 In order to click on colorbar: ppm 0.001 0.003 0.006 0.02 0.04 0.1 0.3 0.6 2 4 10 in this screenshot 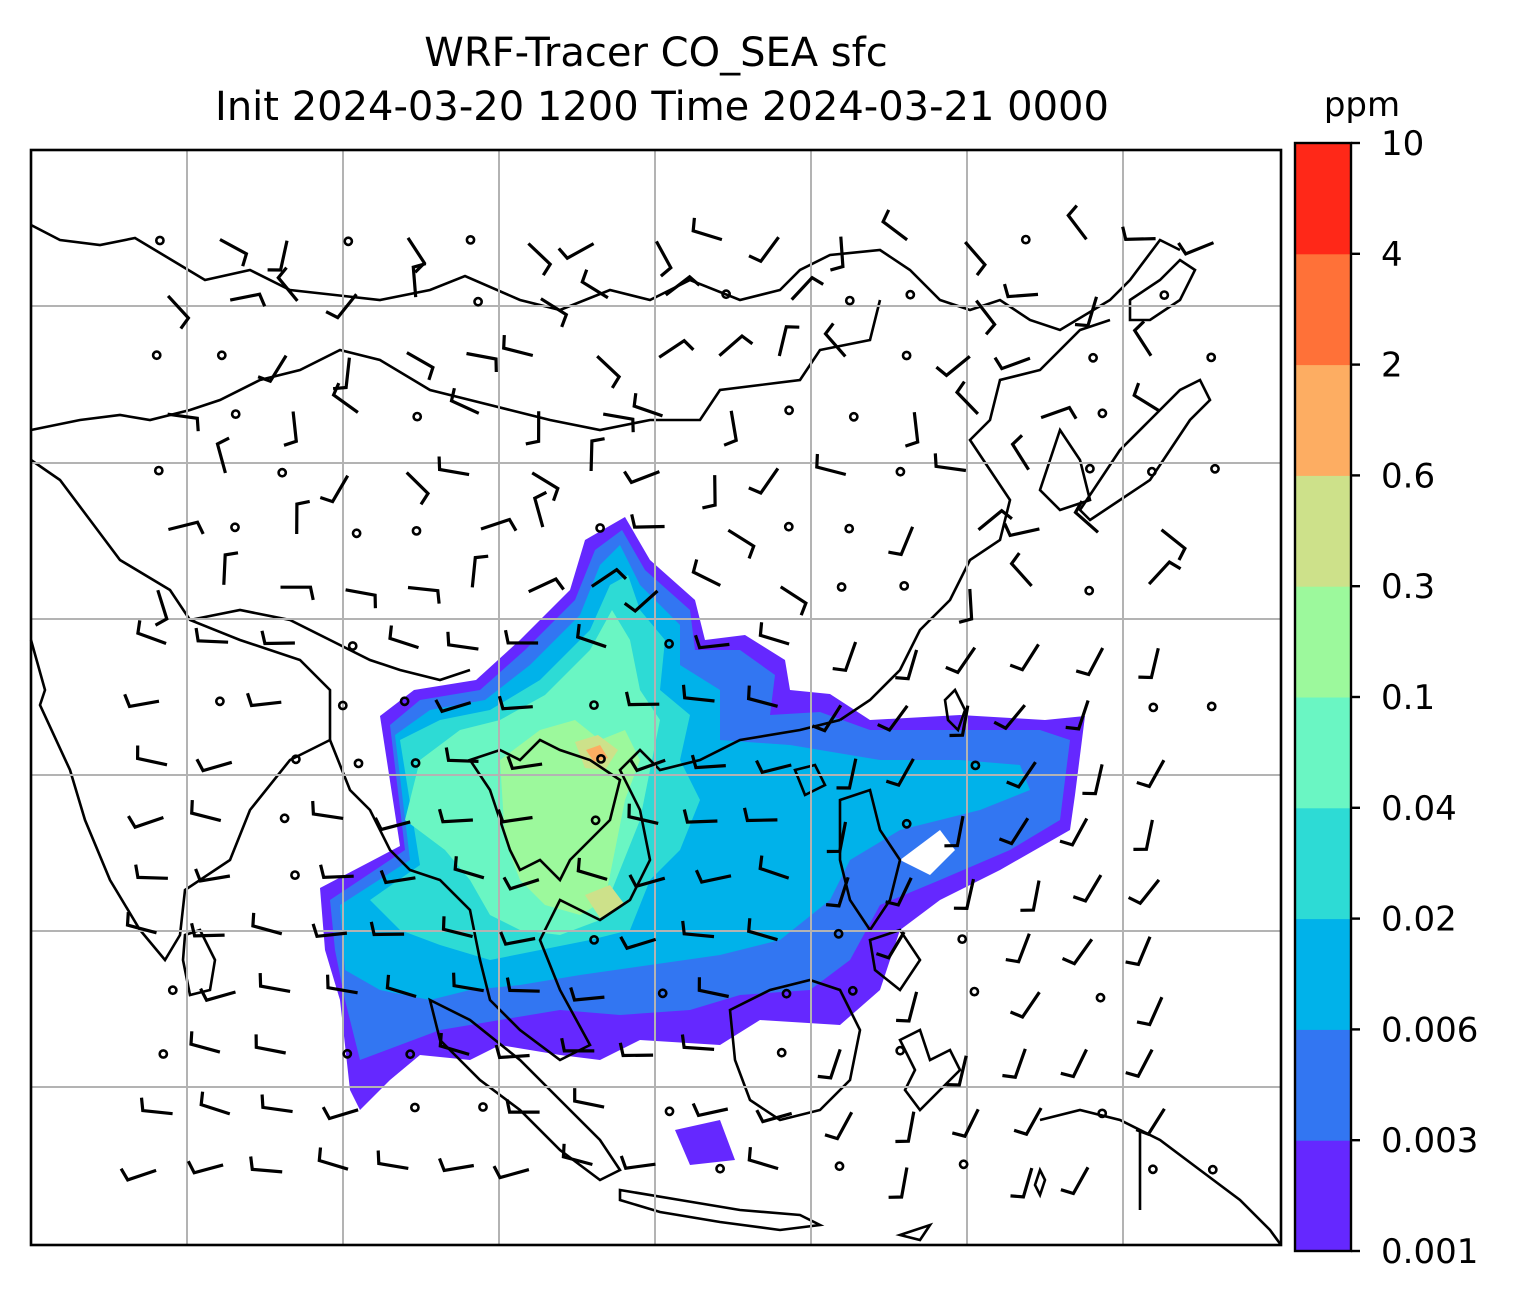, I will do `click(1385, 678)`.